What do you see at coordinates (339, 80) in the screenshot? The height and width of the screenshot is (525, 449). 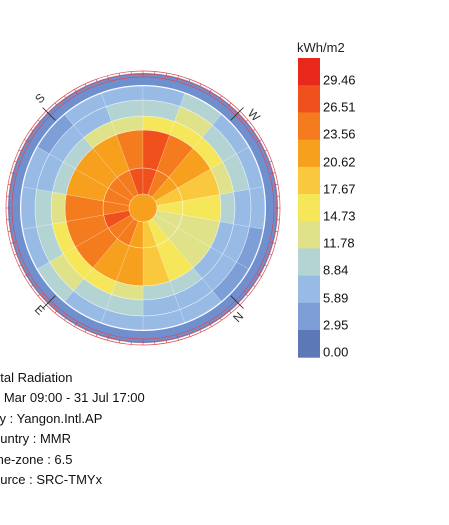 I see `colorbar-tick-label: 29.46` at bounding box center [339, 80].